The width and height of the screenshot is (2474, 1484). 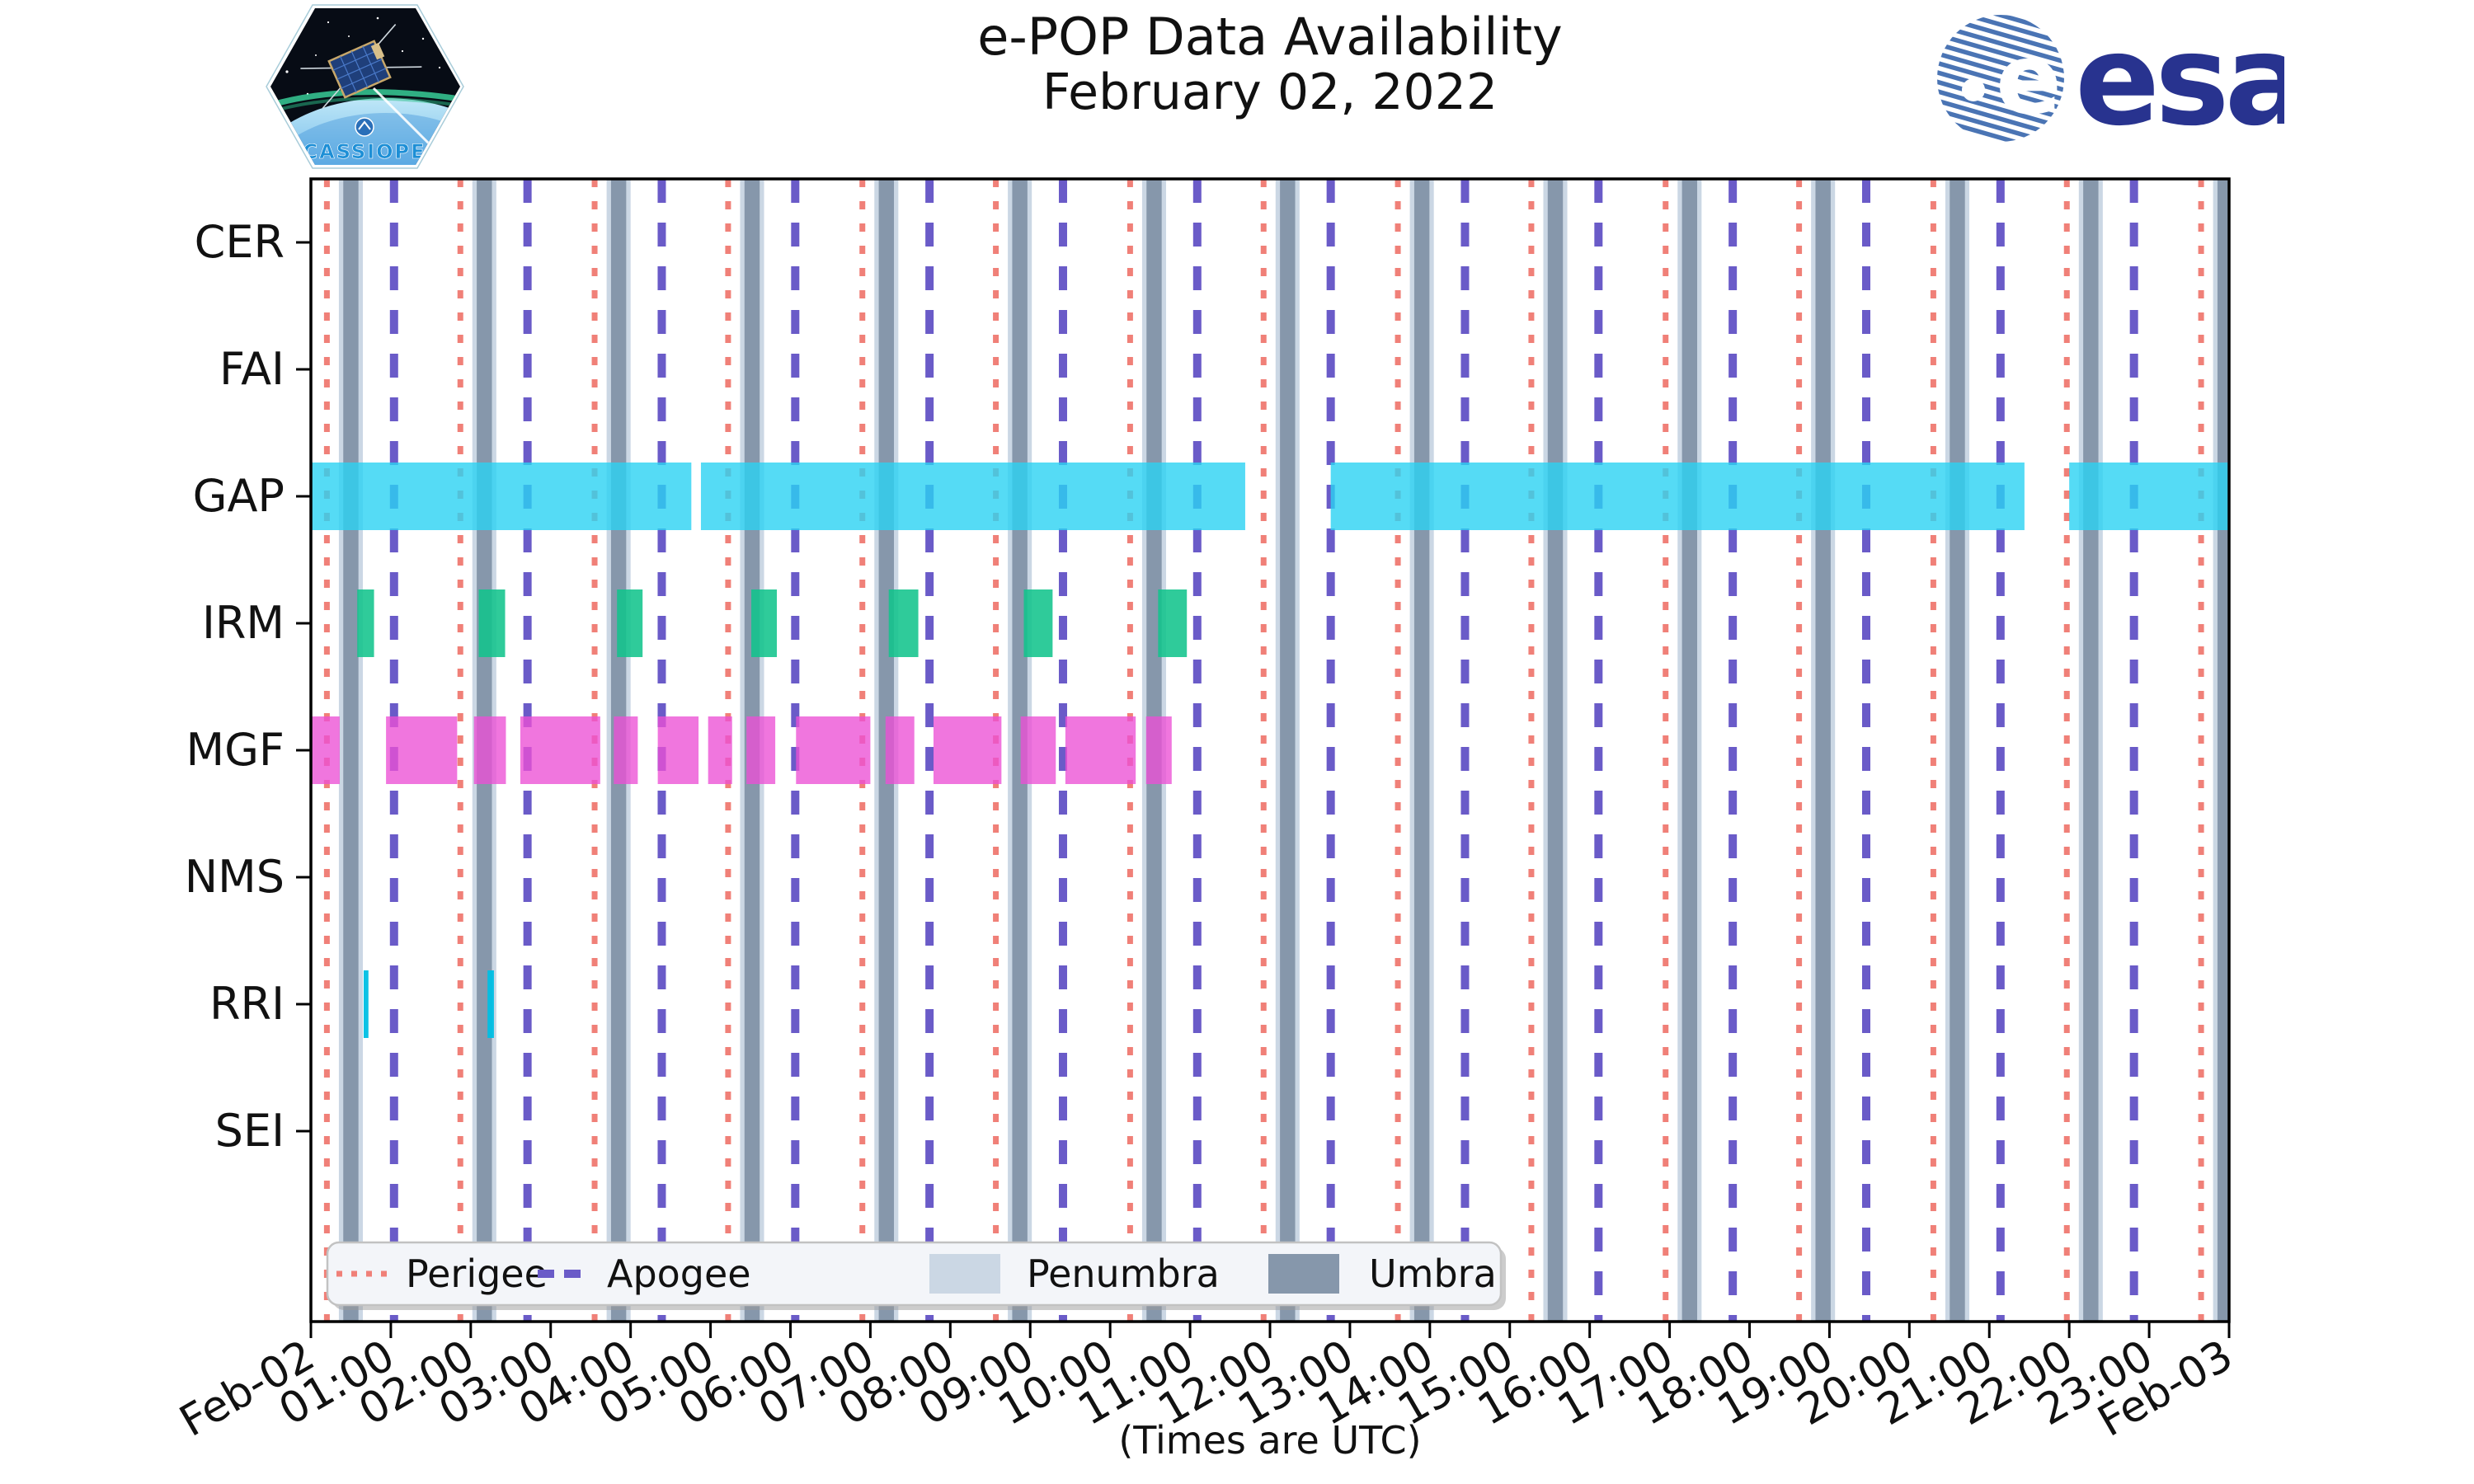 I want to click on esa-globe-e: e, so click(x=2029, y=79).